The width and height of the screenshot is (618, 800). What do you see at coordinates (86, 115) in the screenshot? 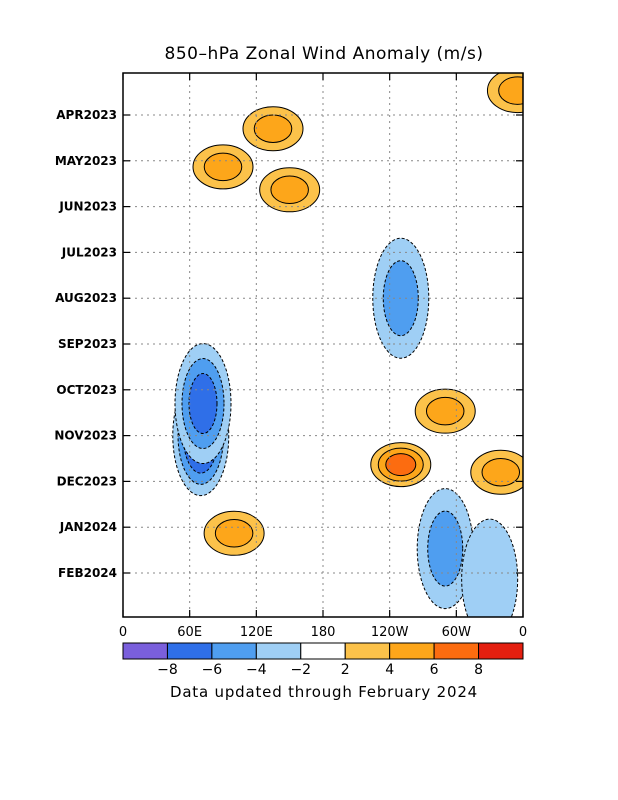
I see `y-tick-label: APR2023` at bounding box center [86, 115].